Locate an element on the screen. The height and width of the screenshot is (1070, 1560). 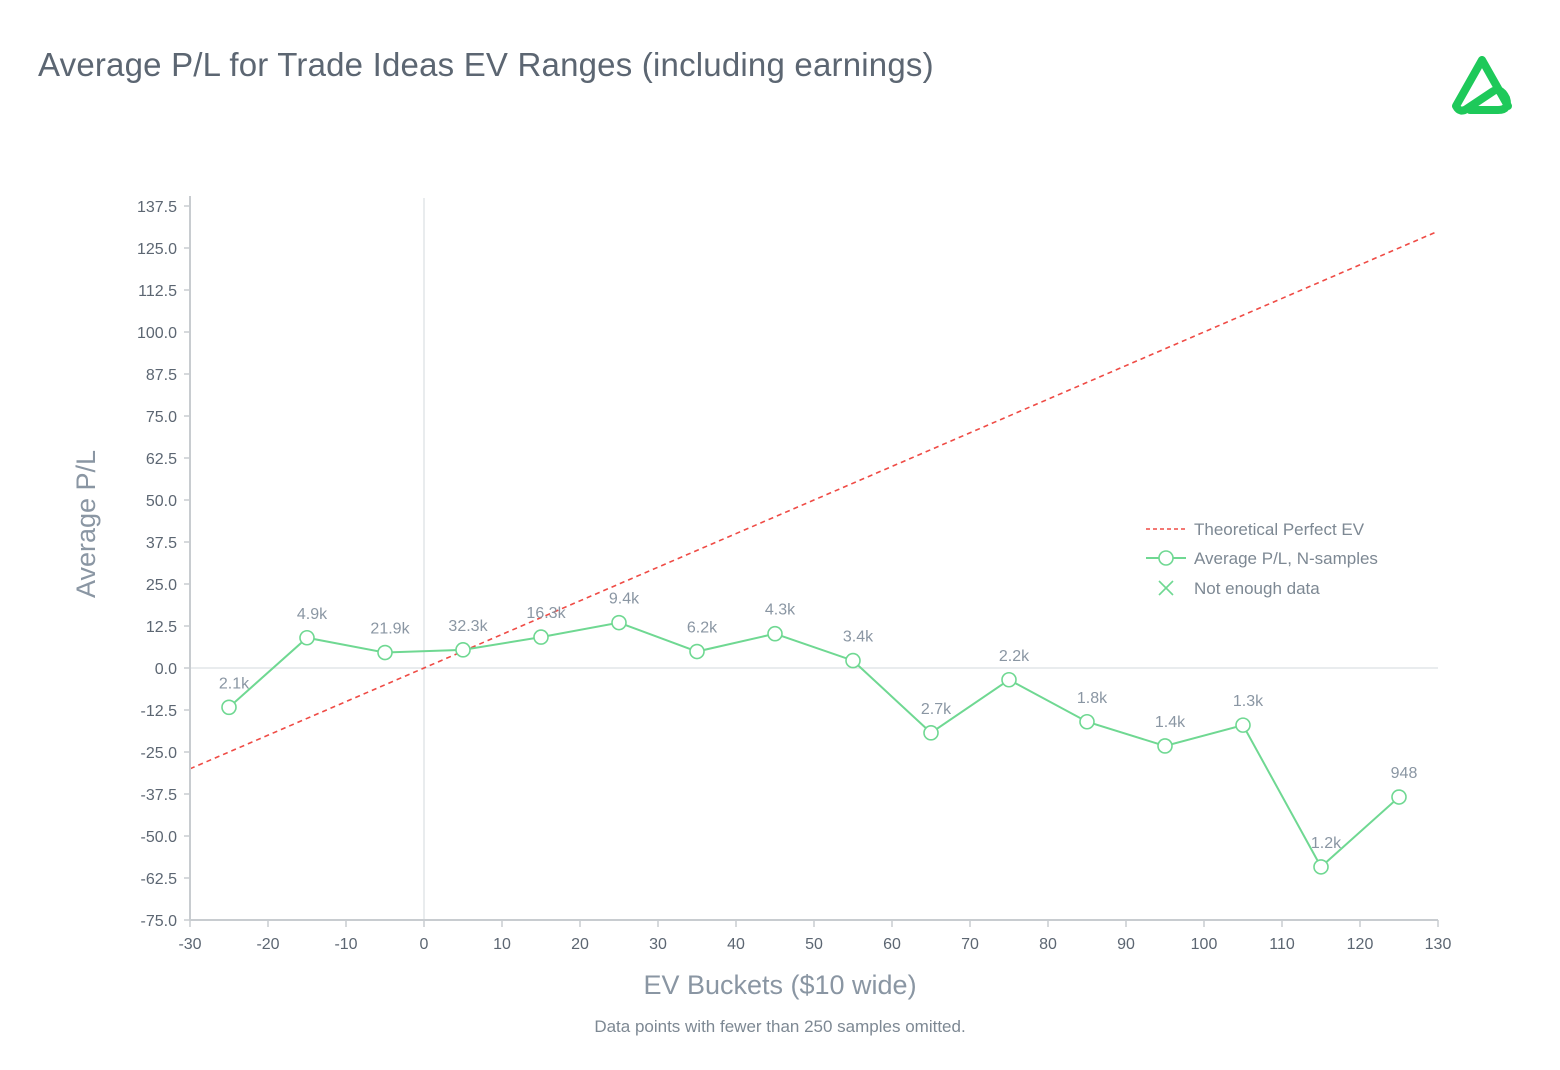
x-tick-label: -30 is located at coordinates (189, 944).